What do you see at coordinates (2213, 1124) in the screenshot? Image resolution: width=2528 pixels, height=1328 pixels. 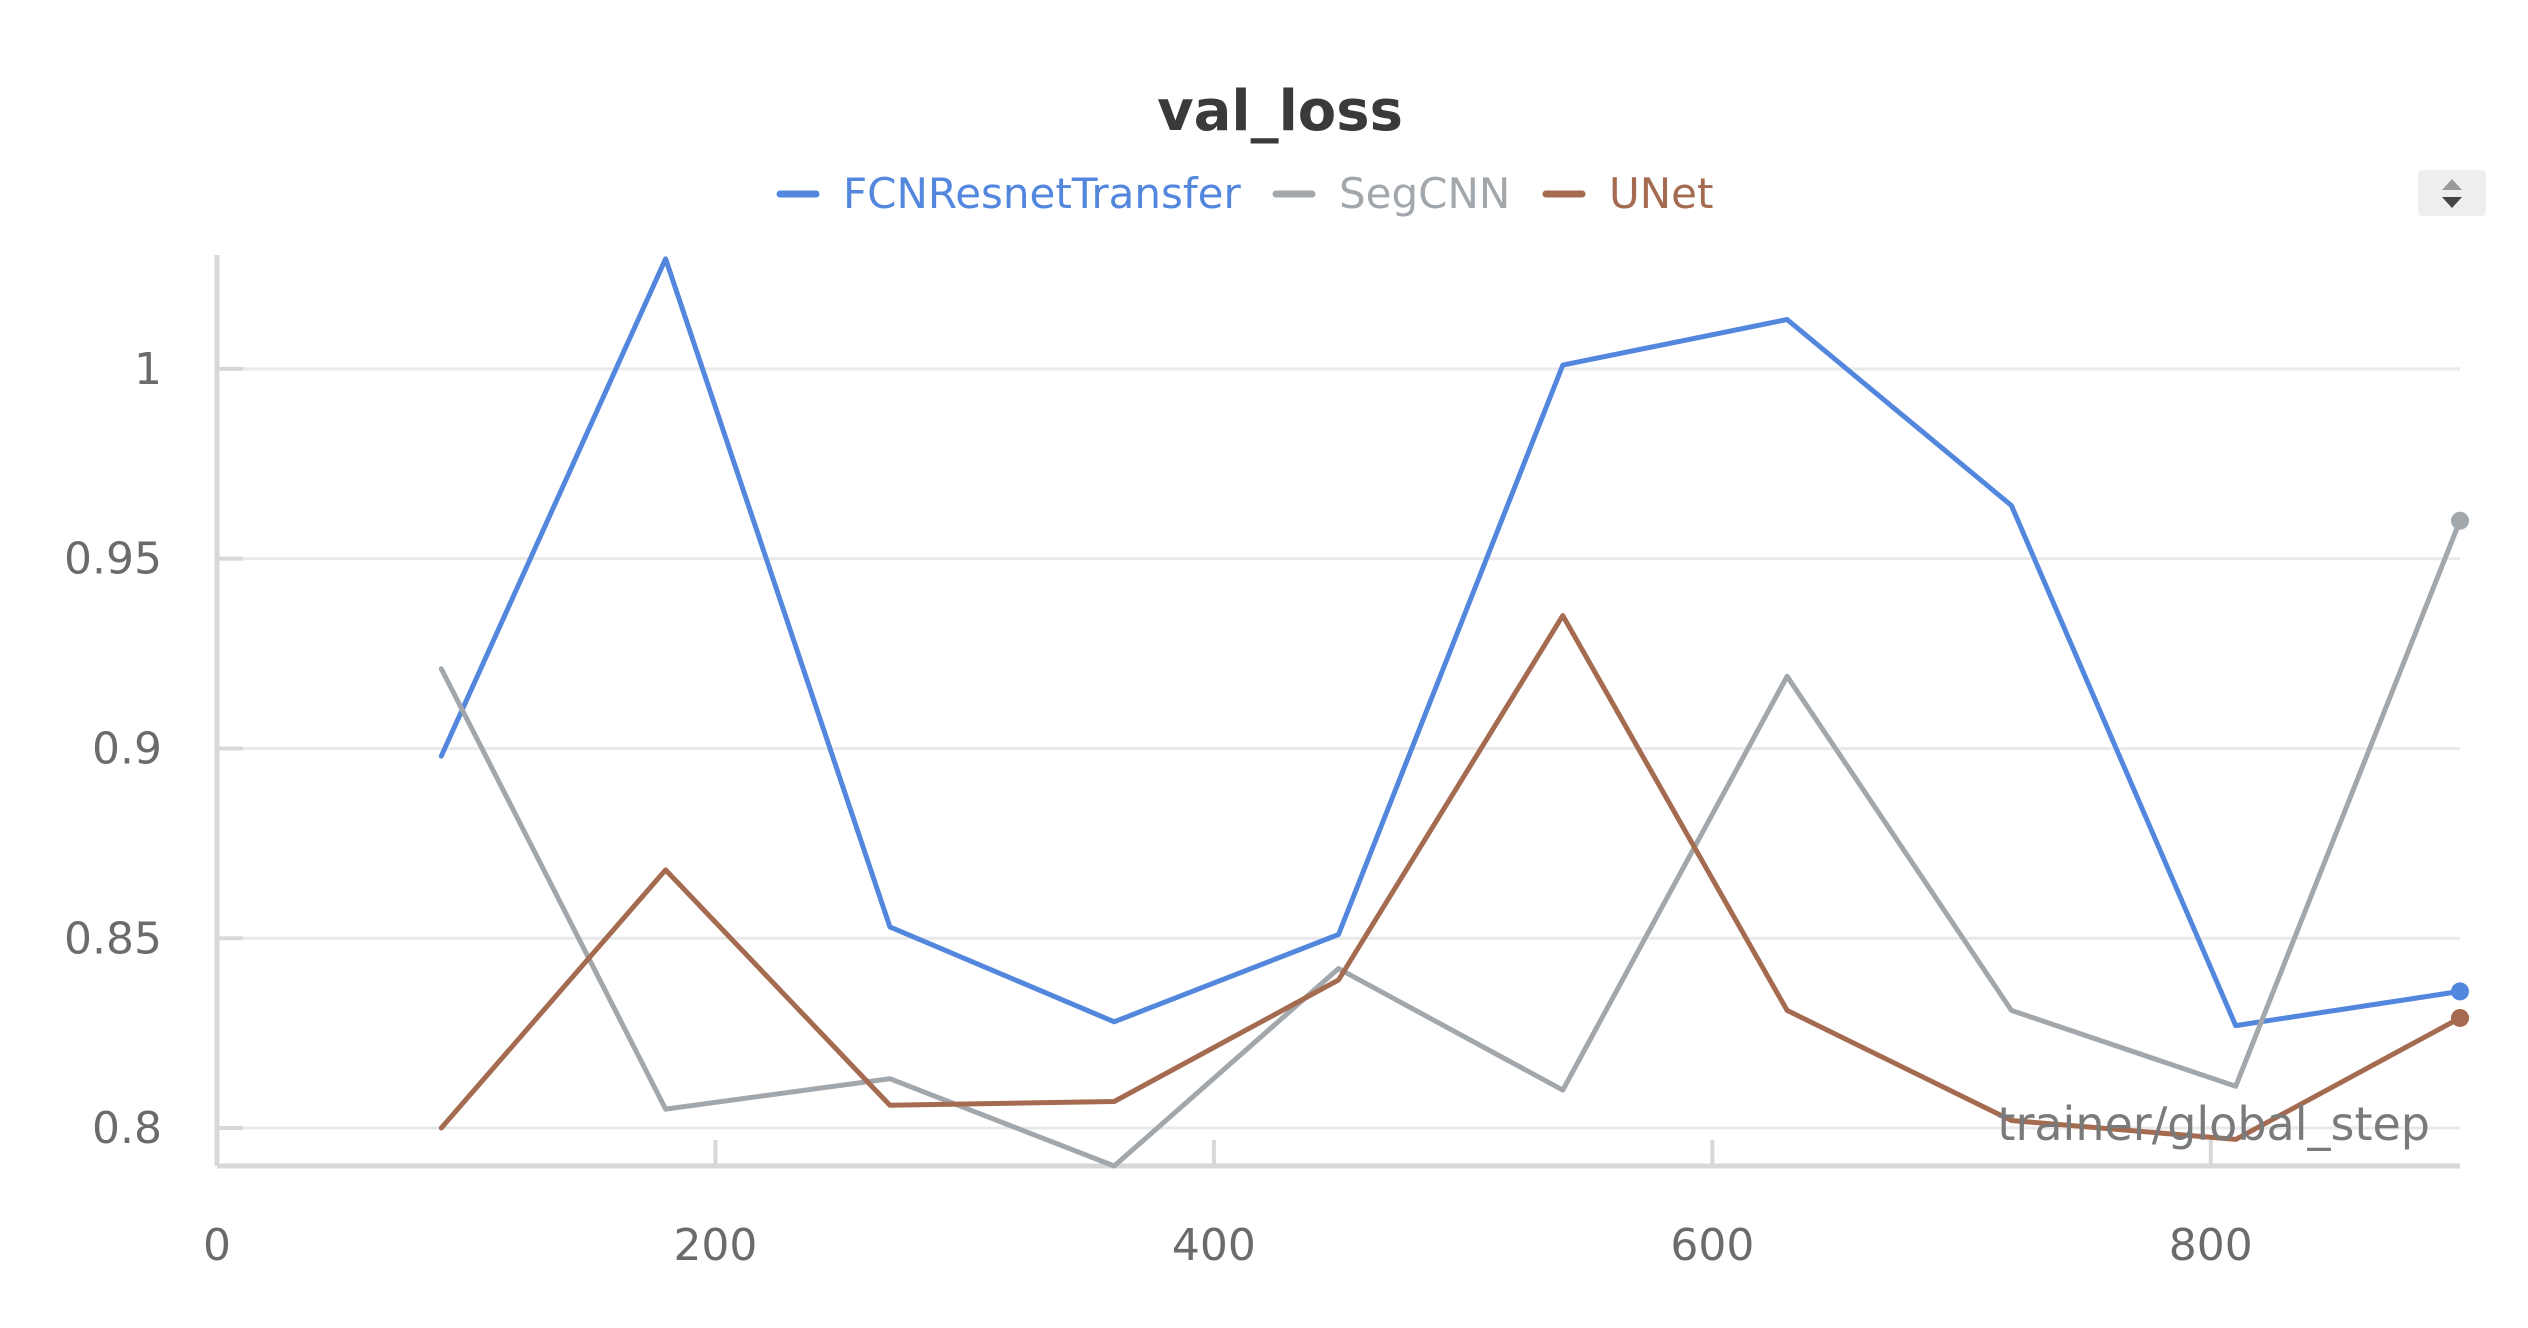 I see `x-axis-label: trainer/global_step` at bounding box center [2213, 1124].